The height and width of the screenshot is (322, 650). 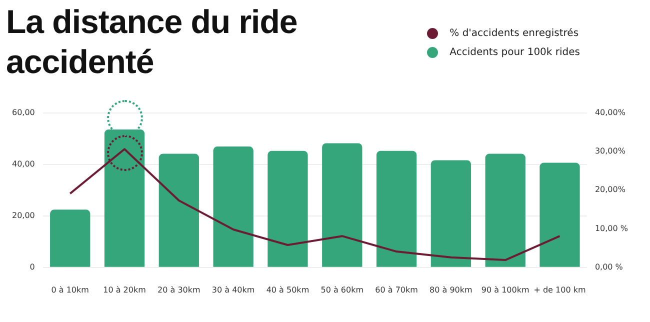 What do you see at coordinates (610, 151) in the screenshot?
I see `y2-tick-label: 30,00%` at bounding box center [610, 151].